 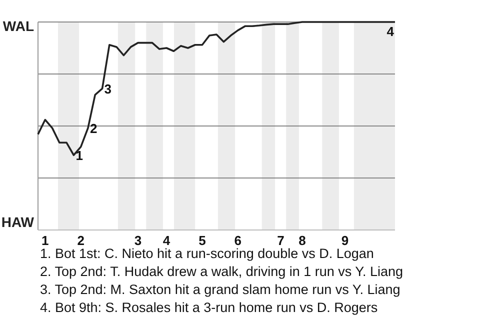 What do you see at coordinates (209, 307) in the screenshot?
I see `text: 4. Bot 9th: S. Rosales hit a 3-run home run vs D. Rogers` at bounding box center [209, 307].